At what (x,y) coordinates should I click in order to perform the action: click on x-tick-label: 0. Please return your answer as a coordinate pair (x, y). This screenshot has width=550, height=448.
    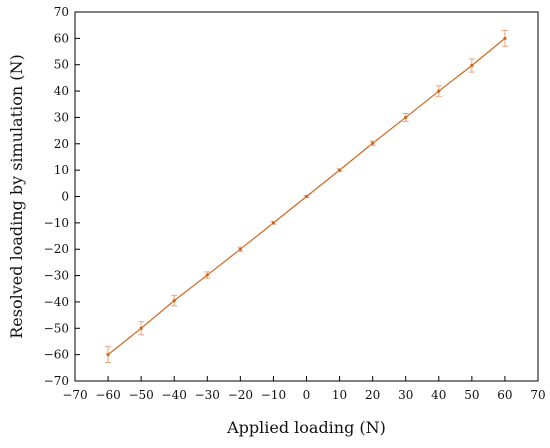
    Looking at the image, I should click on (307, 395).